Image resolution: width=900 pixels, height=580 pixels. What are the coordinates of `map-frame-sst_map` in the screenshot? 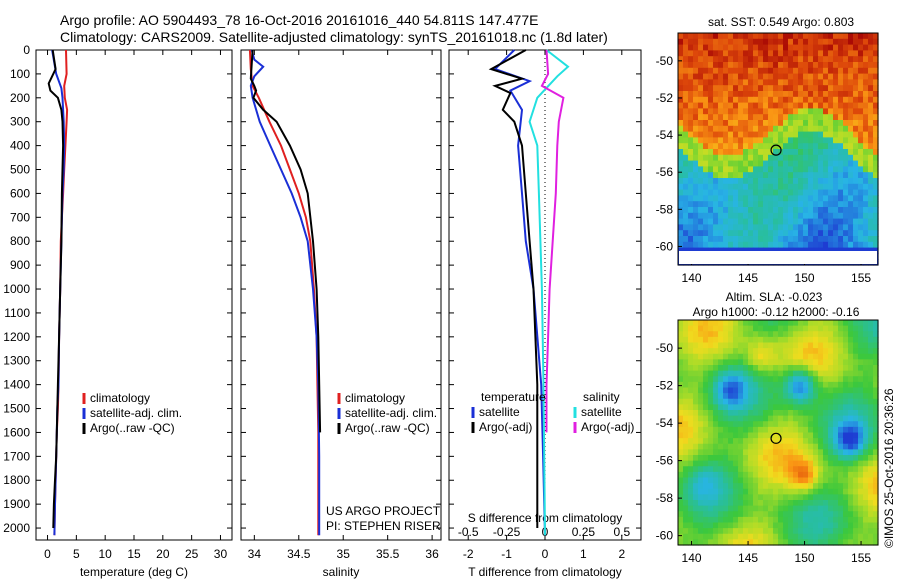 It's located at (778, 149).